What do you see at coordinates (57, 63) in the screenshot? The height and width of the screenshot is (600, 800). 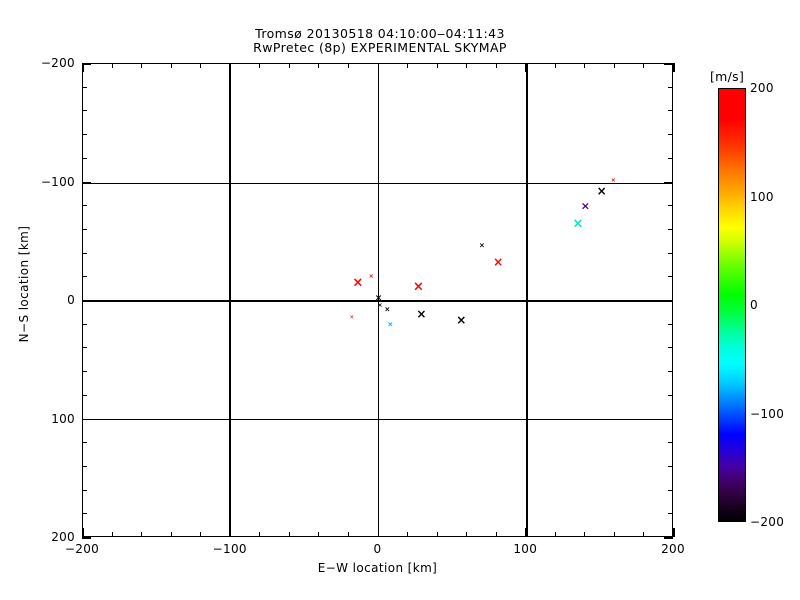 I see `y-tick-label: −200` at bounding box center [57, 63].